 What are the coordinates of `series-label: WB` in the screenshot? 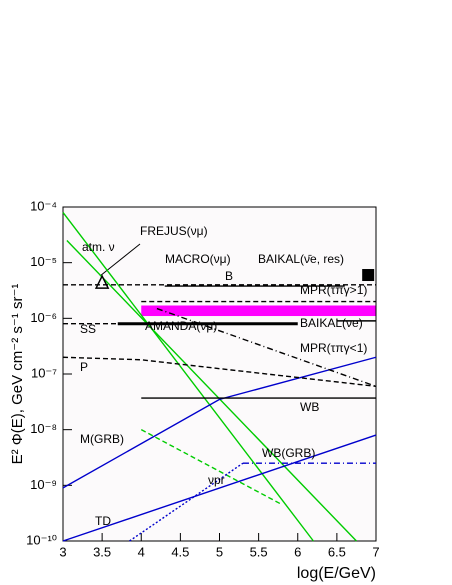 It's located at (309, 407).